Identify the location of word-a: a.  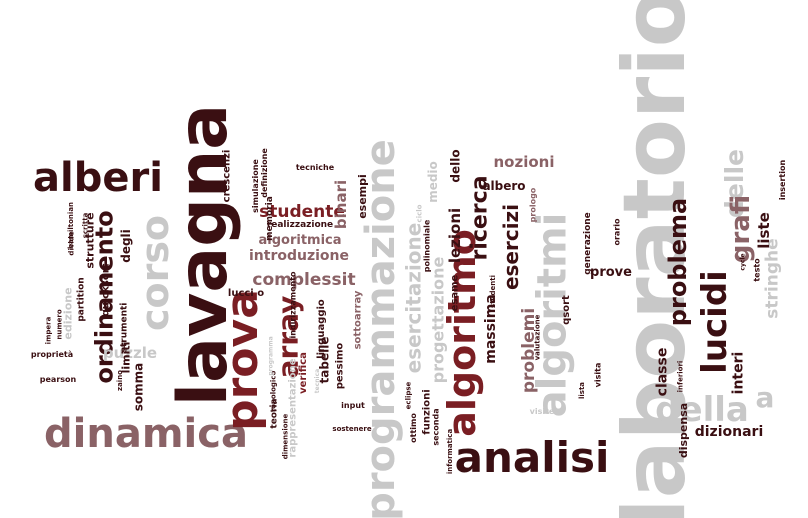
(765, 397).